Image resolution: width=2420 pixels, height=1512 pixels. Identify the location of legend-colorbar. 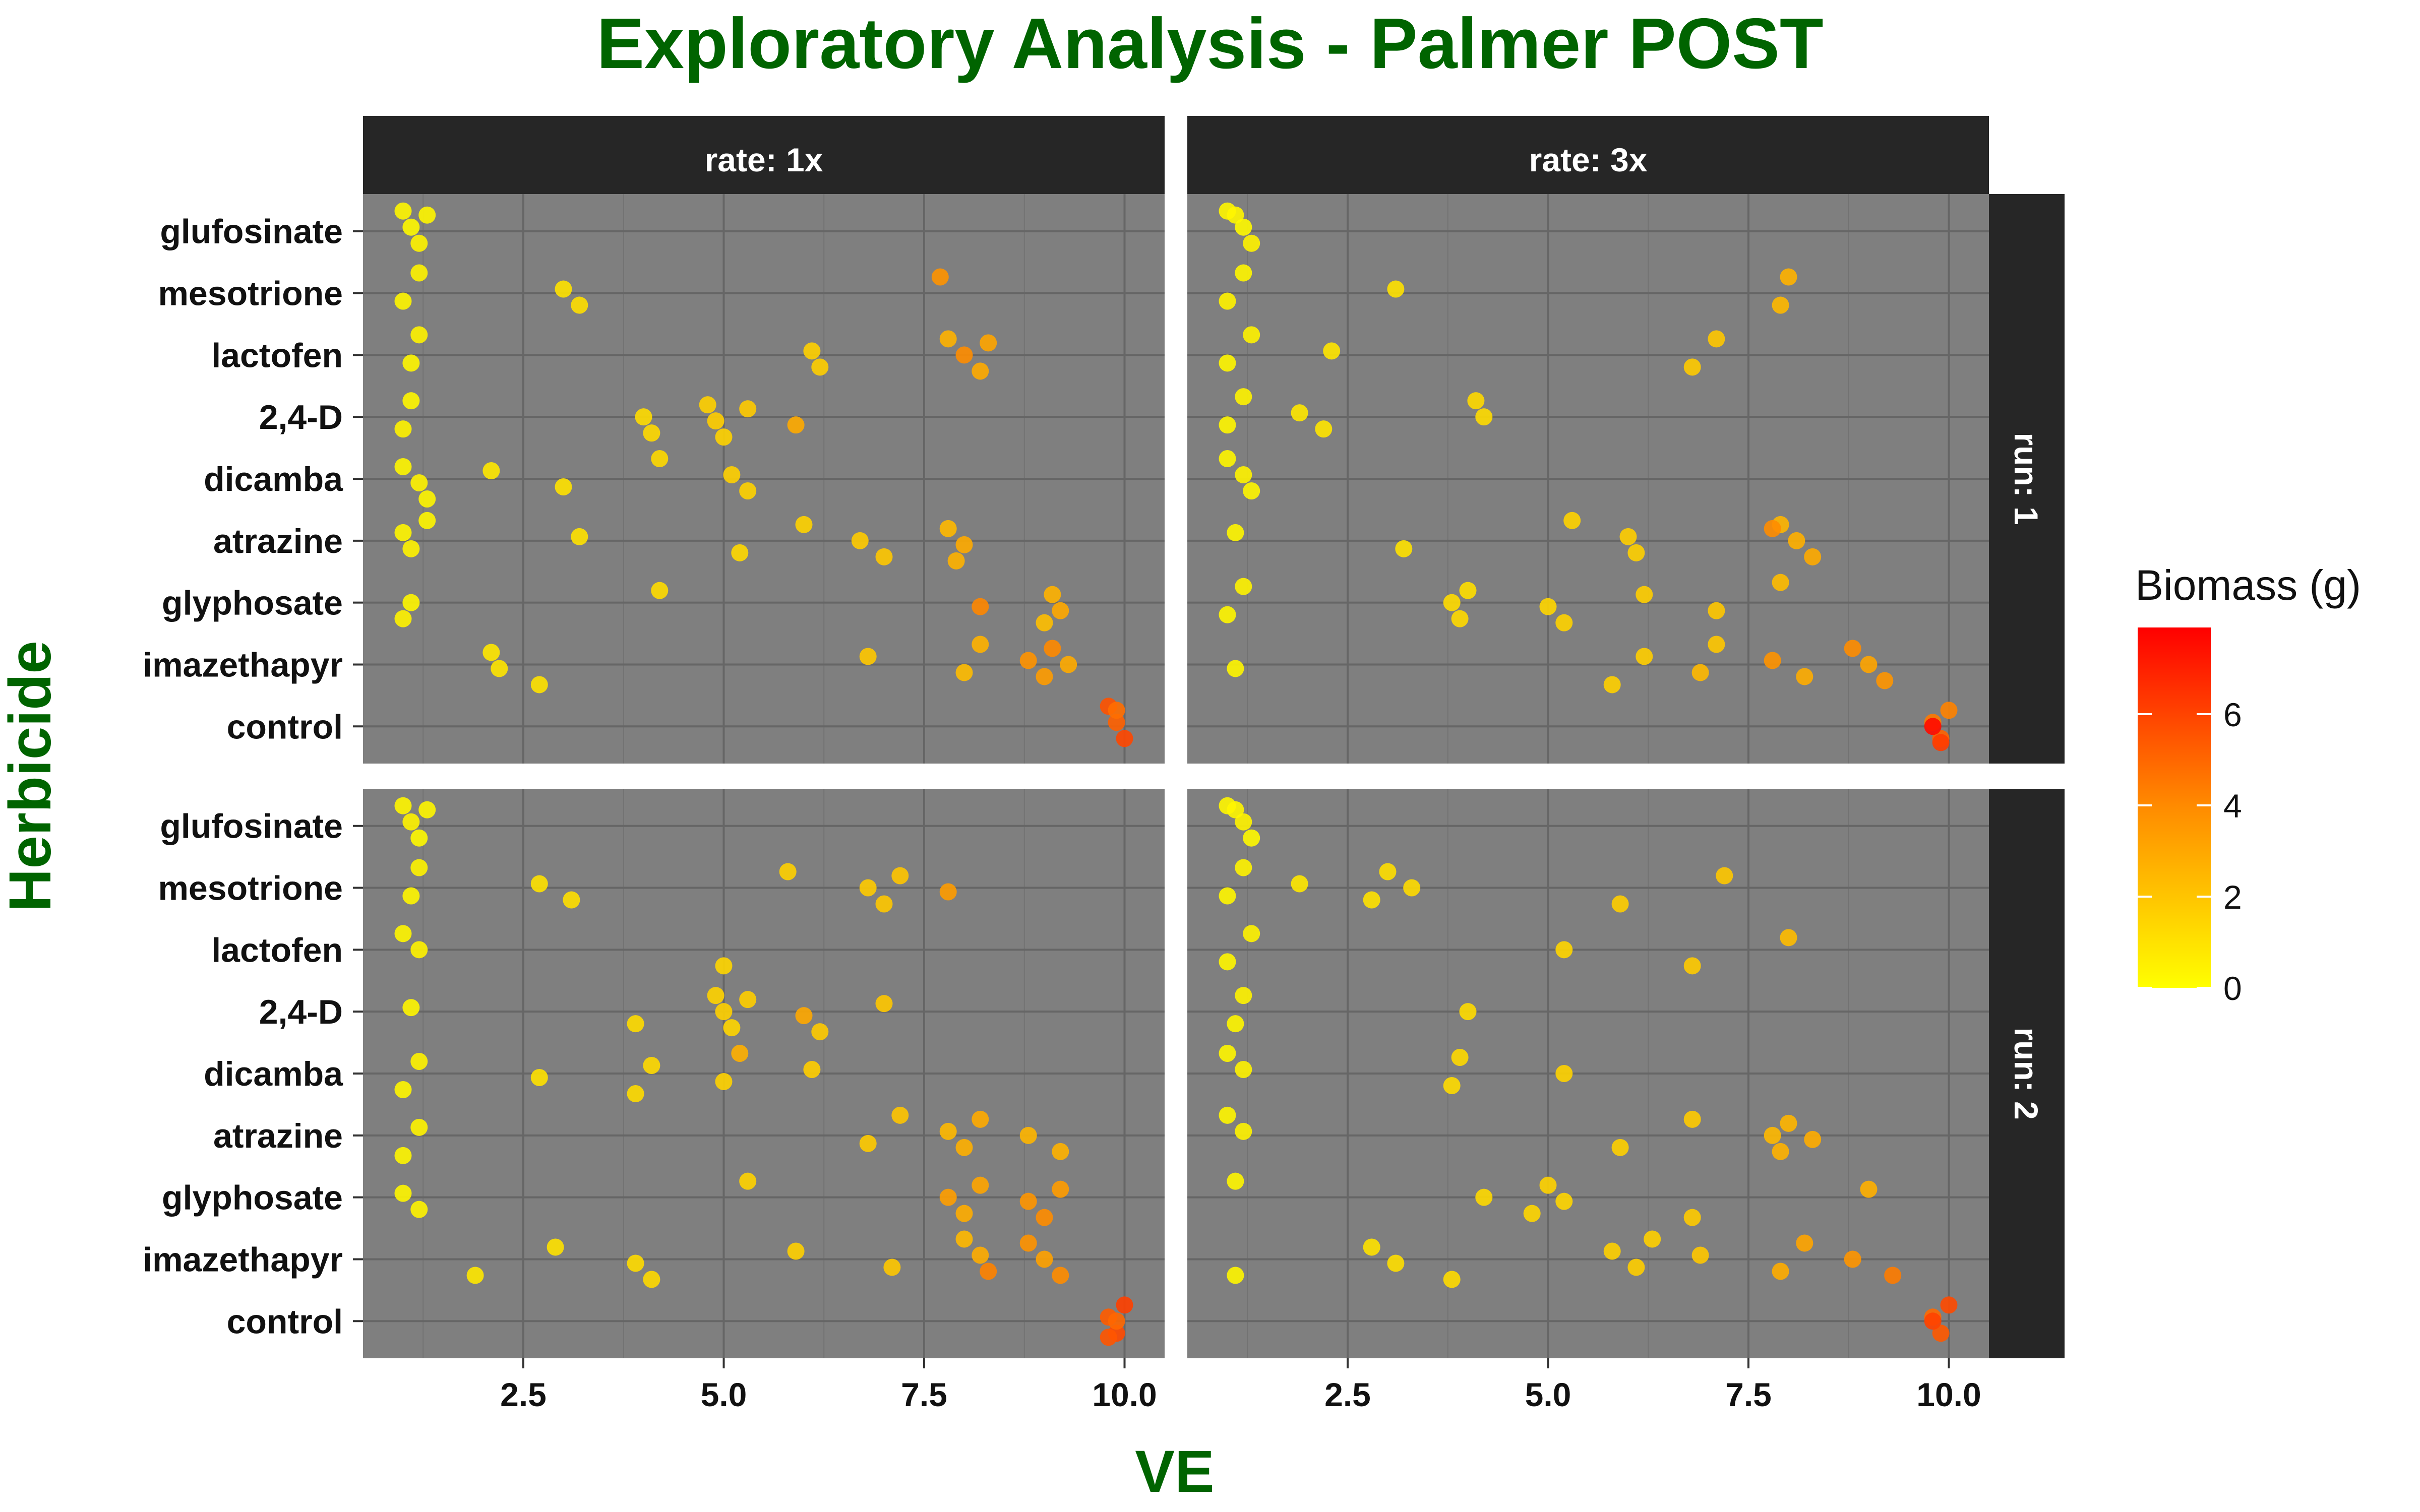
(2174, 807).